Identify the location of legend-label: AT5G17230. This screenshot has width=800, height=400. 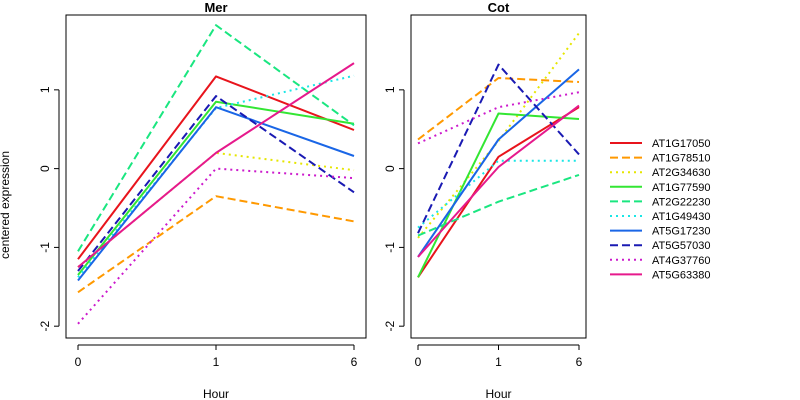
(681, 232).